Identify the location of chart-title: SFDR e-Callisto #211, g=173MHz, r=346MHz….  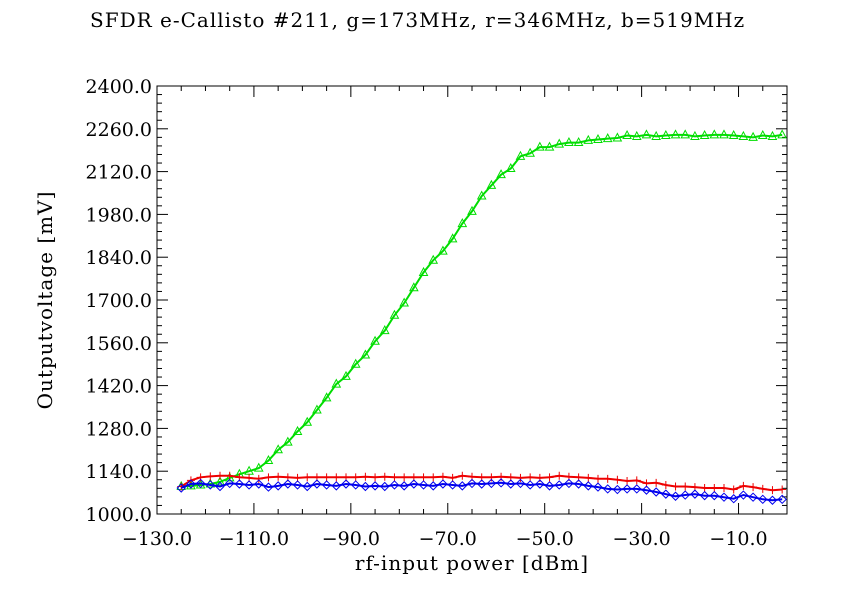
(417, 20).